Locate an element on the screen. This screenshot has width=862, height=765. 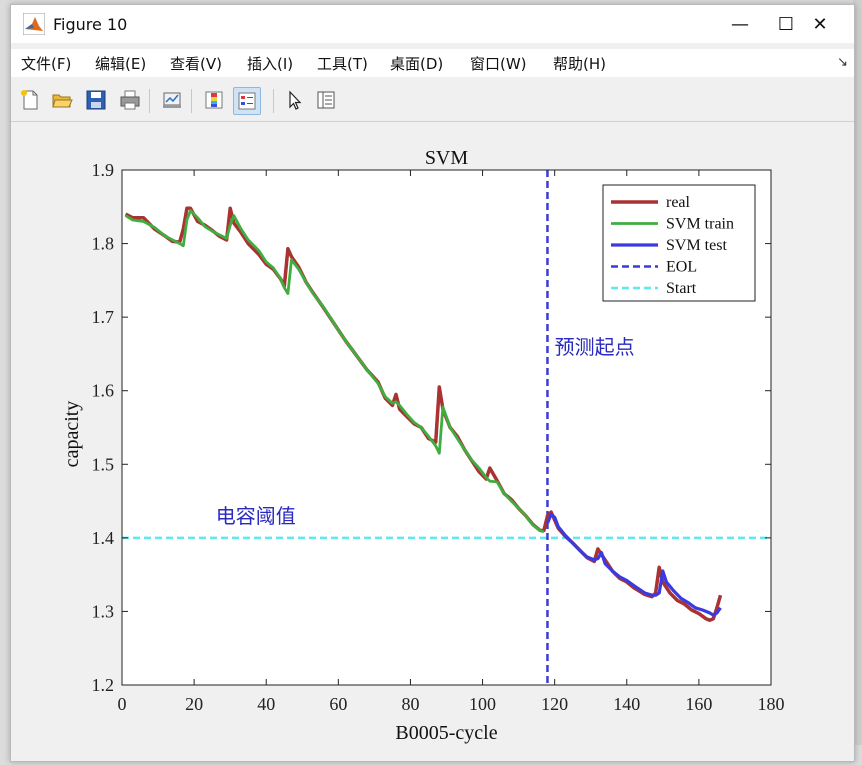
insert-colorbar-icon is located at coordinates (214, 100).